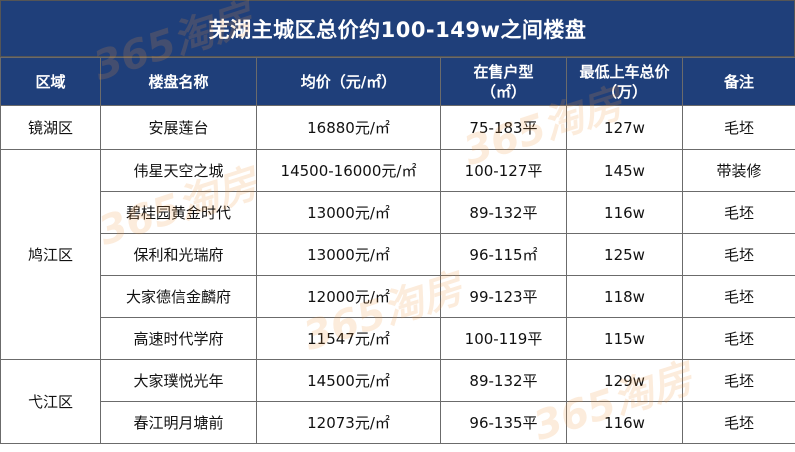  I want to click on type-cell: 100-127平, so click(504, 171).